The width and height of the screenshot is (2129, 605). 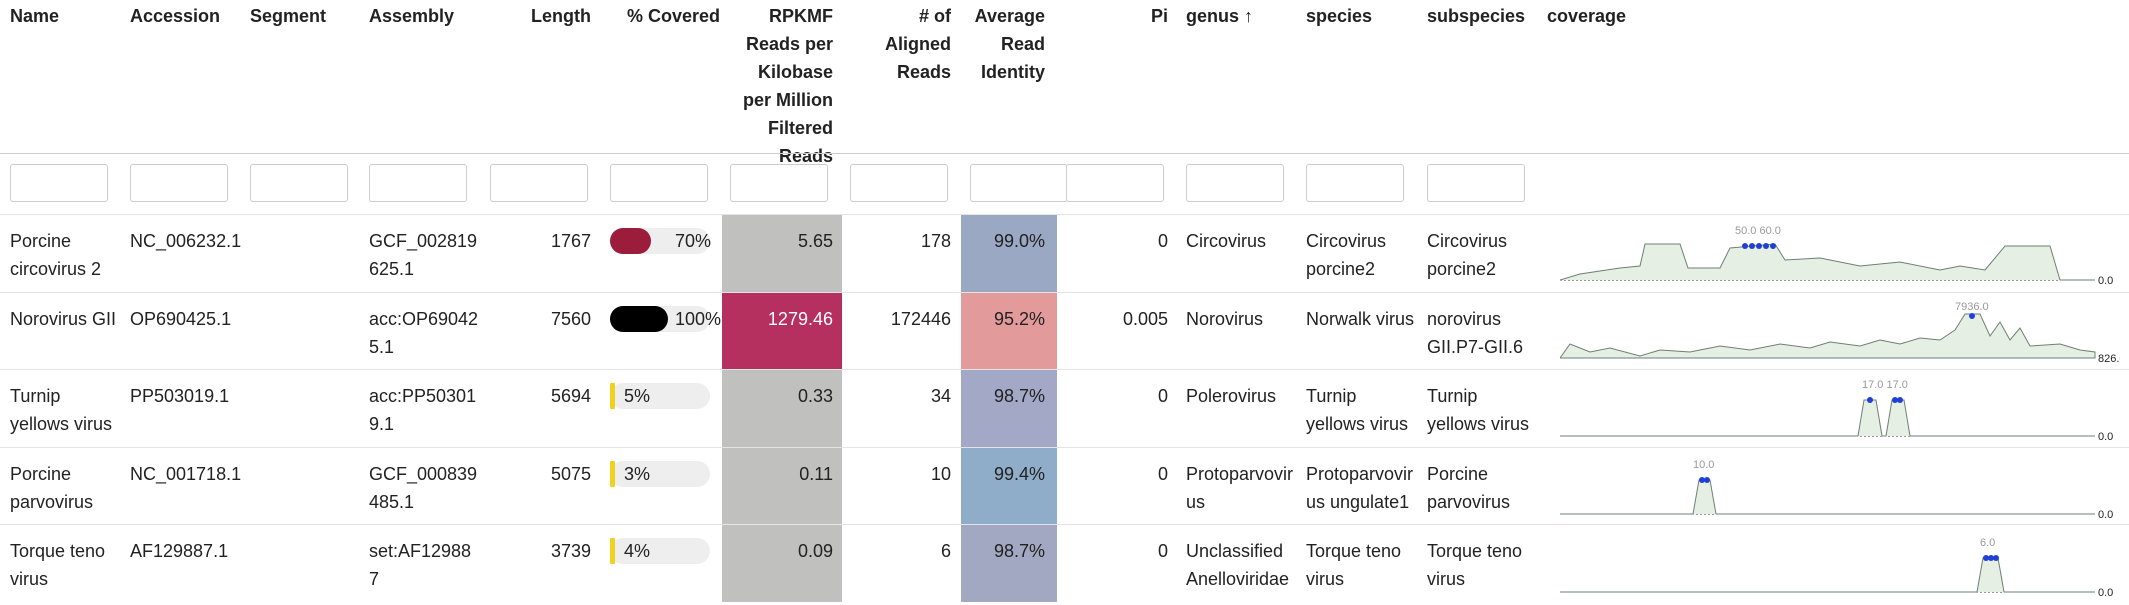 What do you see at coordinates (1145, 318) in the screenshot?
I see `pi-cell: 0.005` at bounding box center [1145, 318].